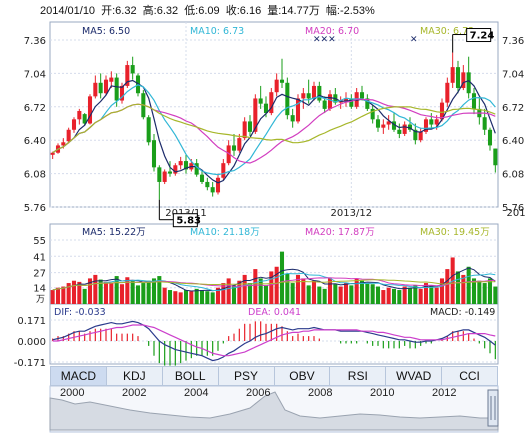 Image resolution: width=525 pixels, height=433 pixels. Describe the element at coordinates (324, 40) in the screenshot. I see `event-marker-icon: ✕✕✕` at that location.